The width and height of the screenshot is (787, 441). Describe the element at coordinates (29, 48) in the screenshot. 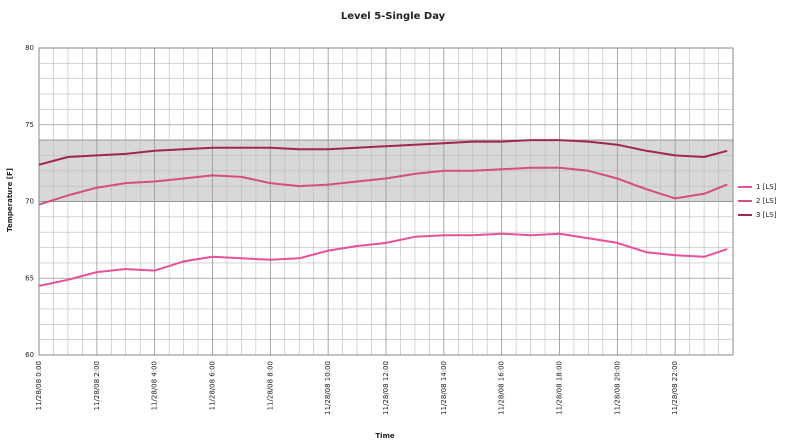

I see `y-tick-label: 80` at that location.